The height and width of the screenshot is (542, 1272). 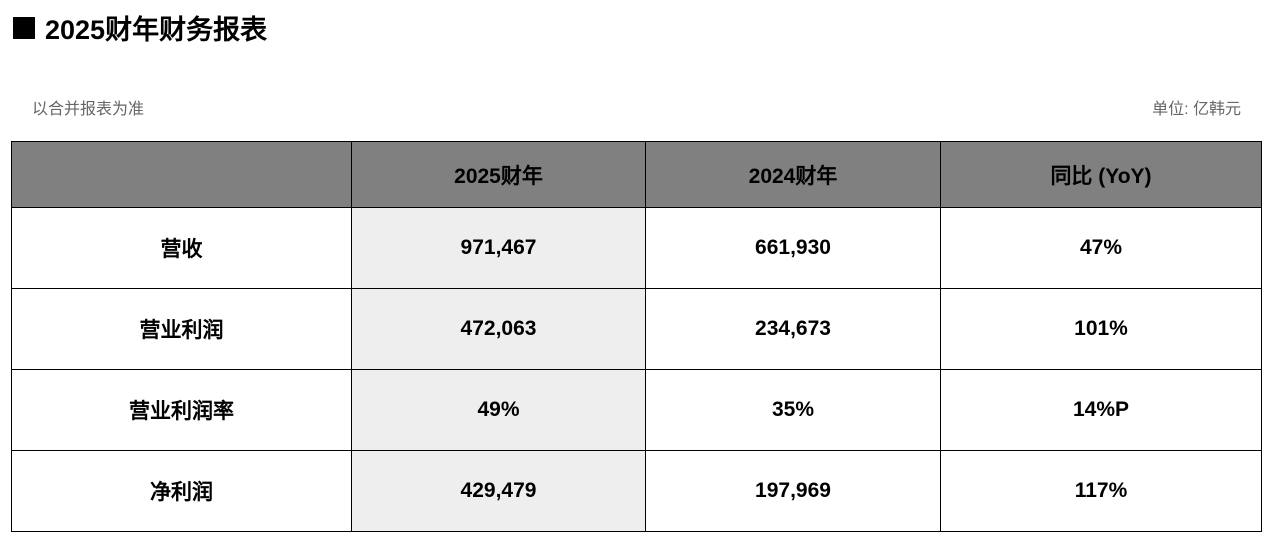 What do you see at coordinates (1101, 248) in the screenshot?
I see `cell-yoy: 47%` at bounding box center [1101, 248].